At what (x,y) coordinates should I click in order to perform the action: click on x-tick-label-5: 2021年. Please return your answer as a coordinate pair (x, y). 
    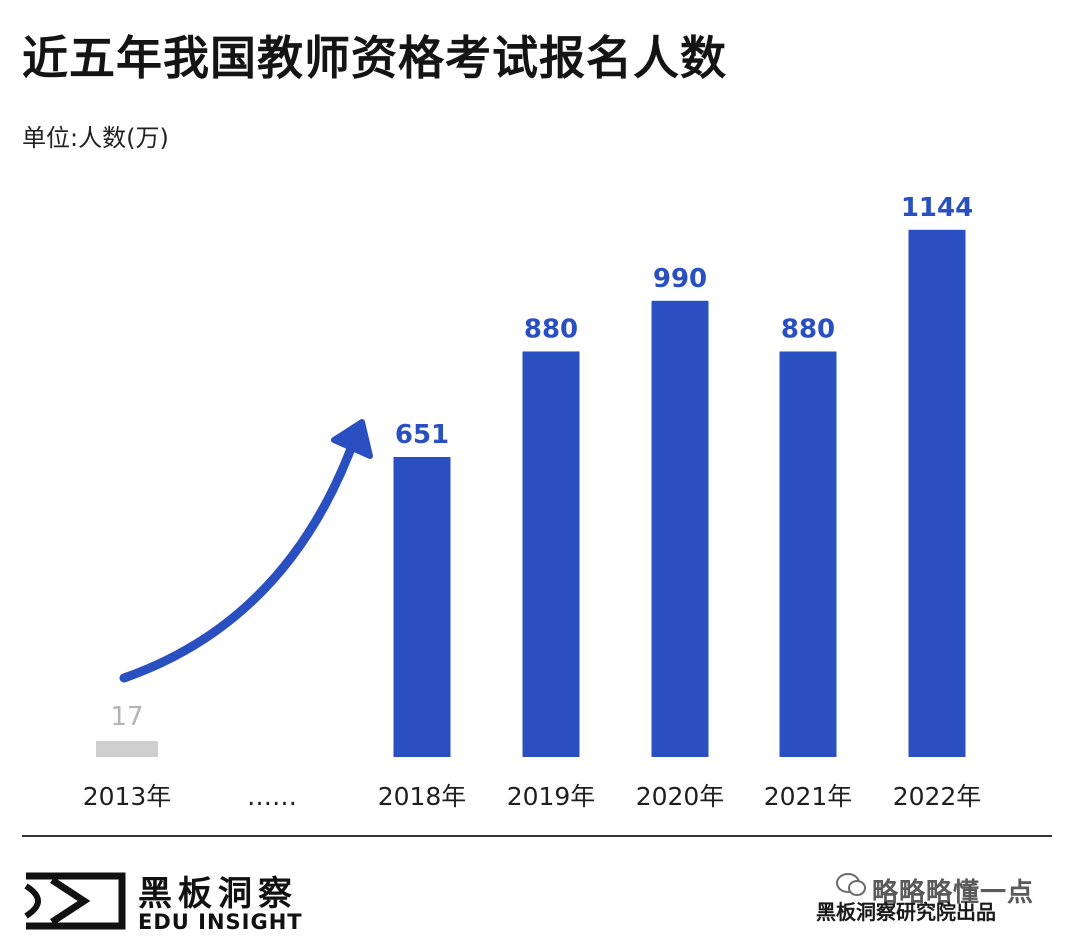
    Looking at the image, I should click on (808, 796).